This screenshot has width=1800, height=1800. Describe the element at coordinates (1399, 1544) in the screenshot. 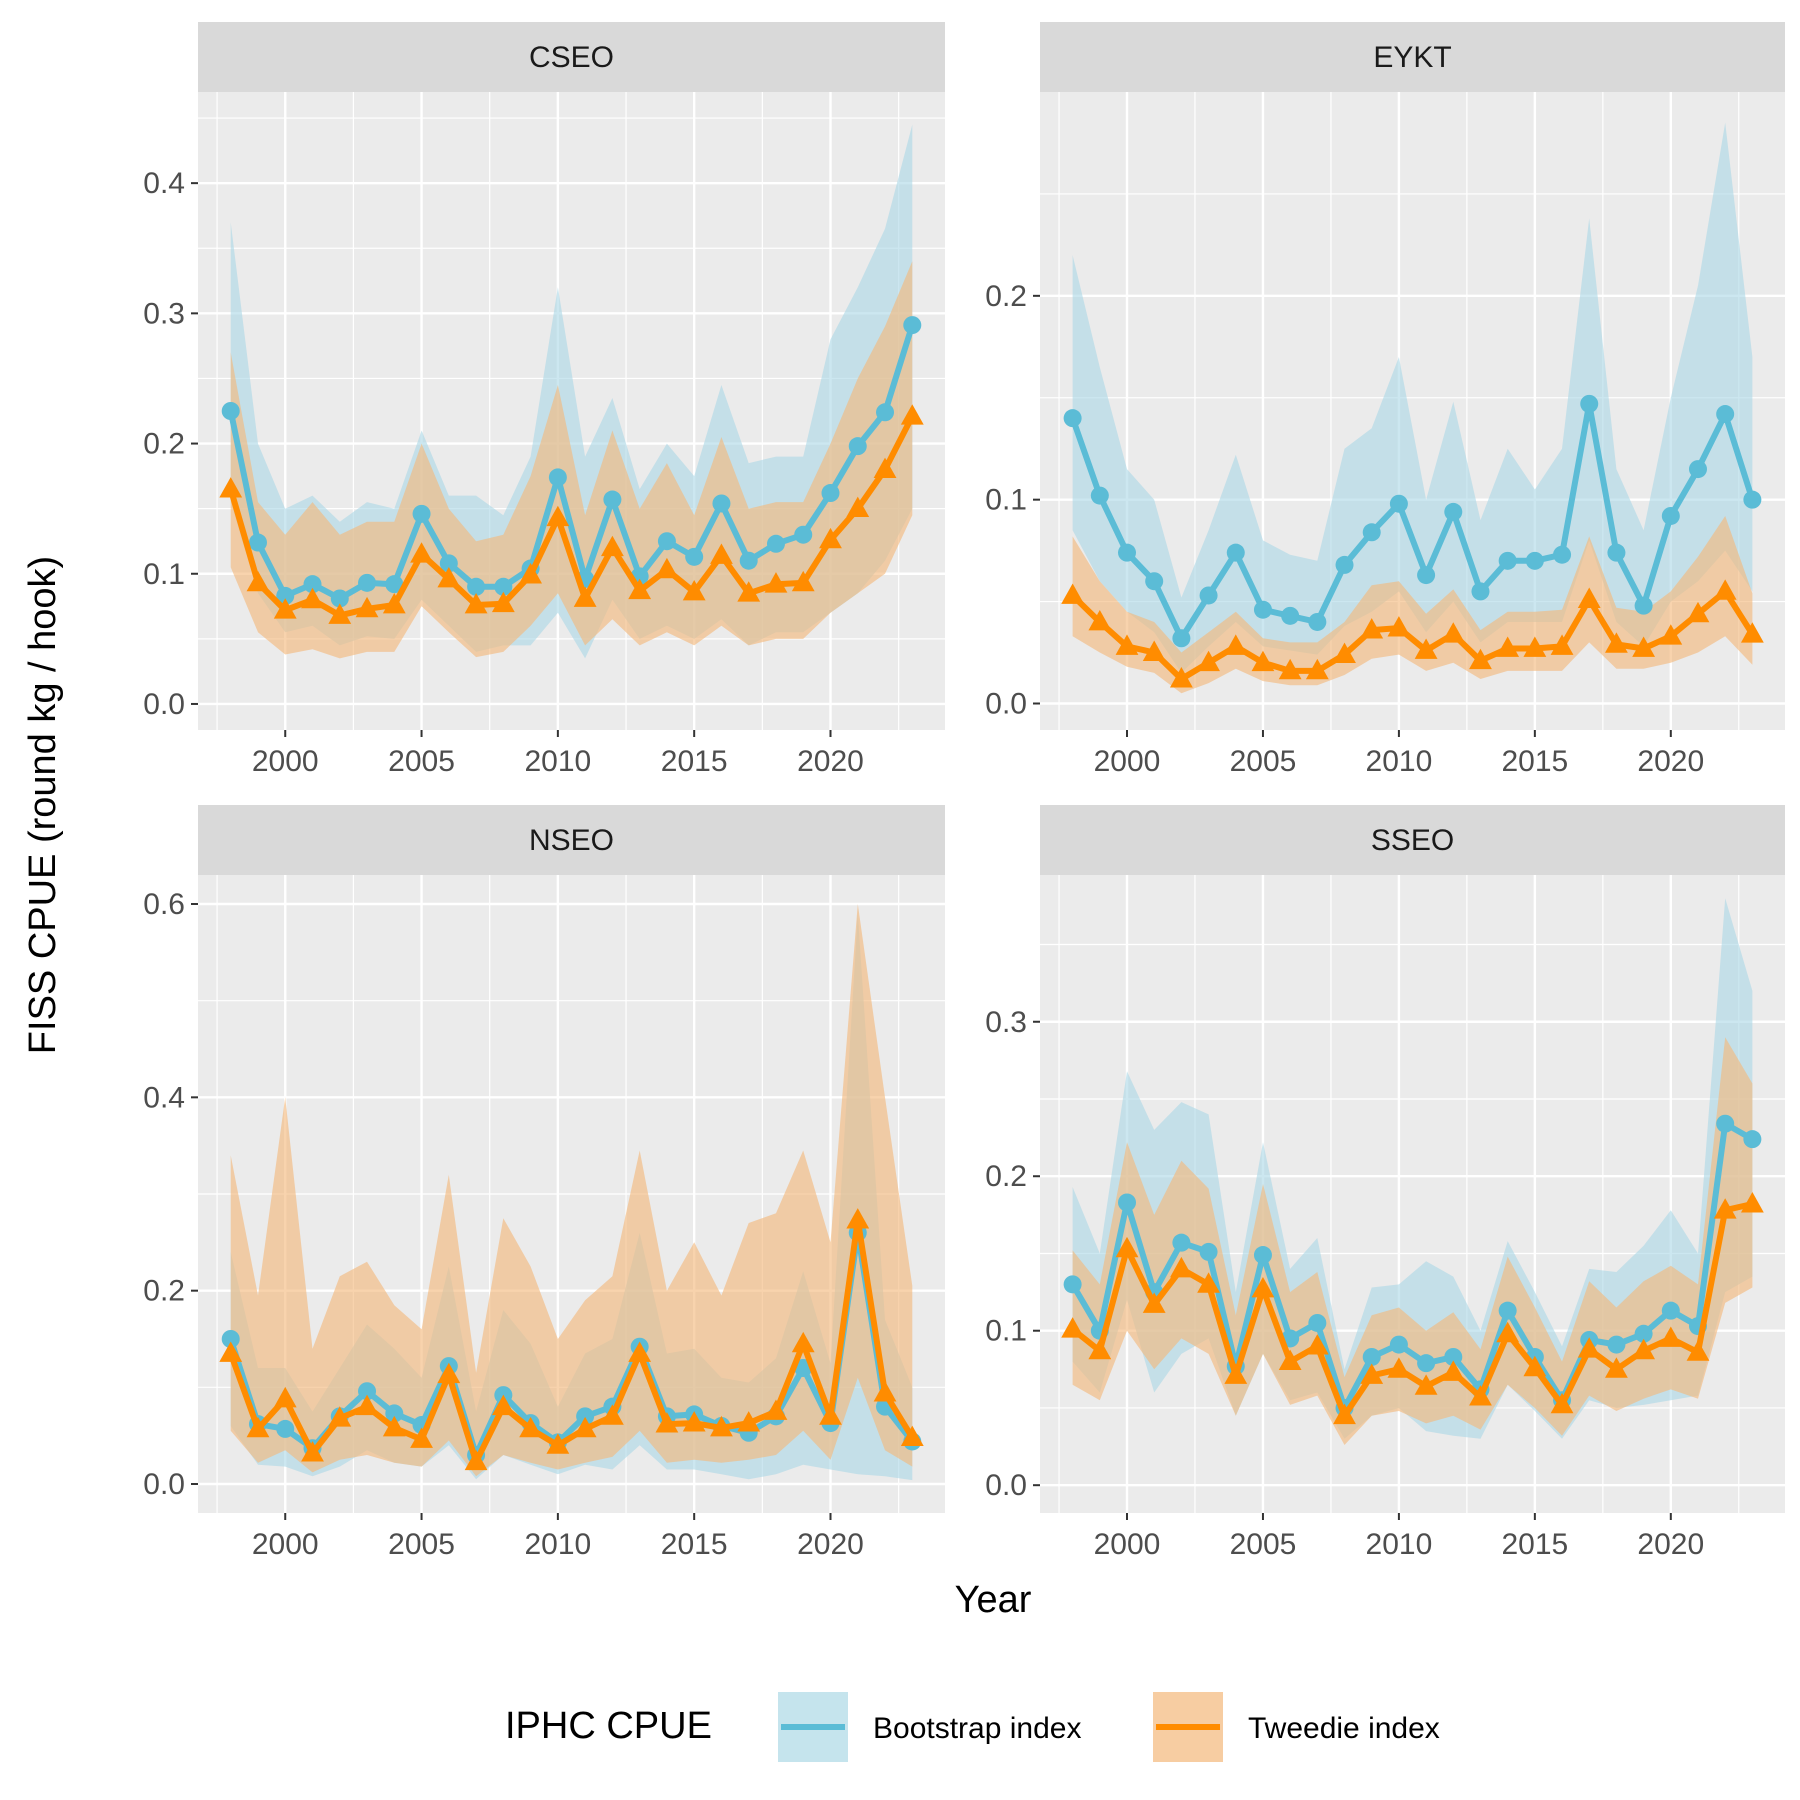

I see `x-tick-label: 2010` at that location.